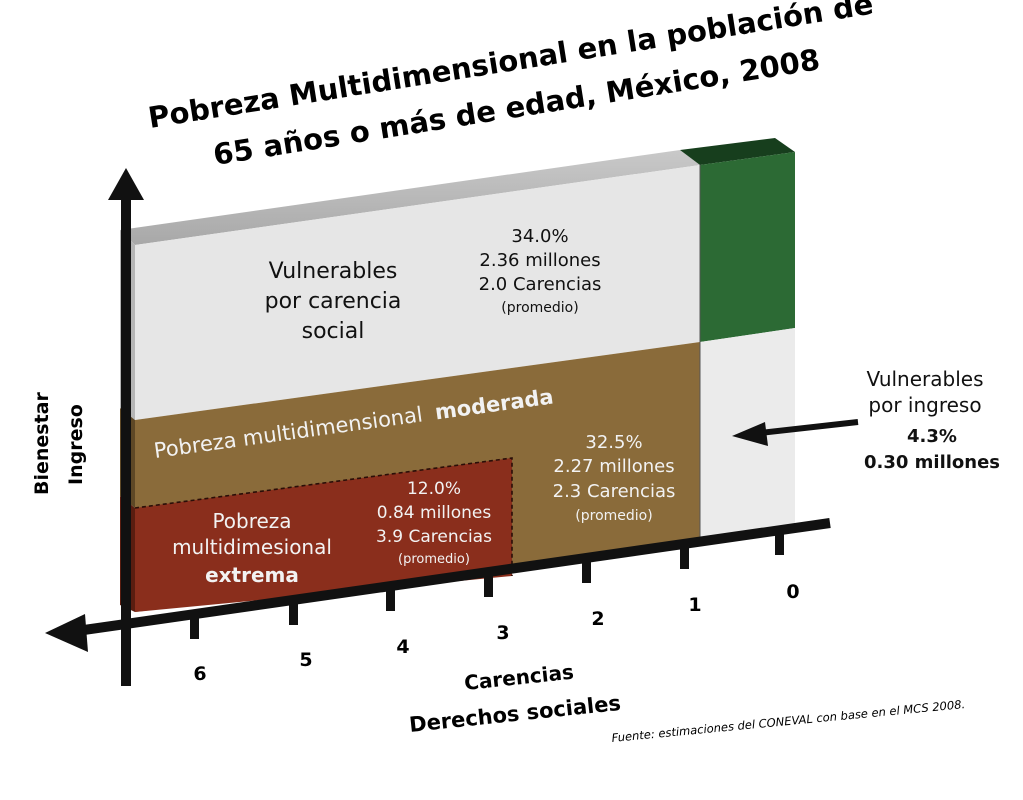  Describe the element at coordinates (76, 444) in the screenshot. I see `y-axis-label-ingreso: Ingreso` at that location.